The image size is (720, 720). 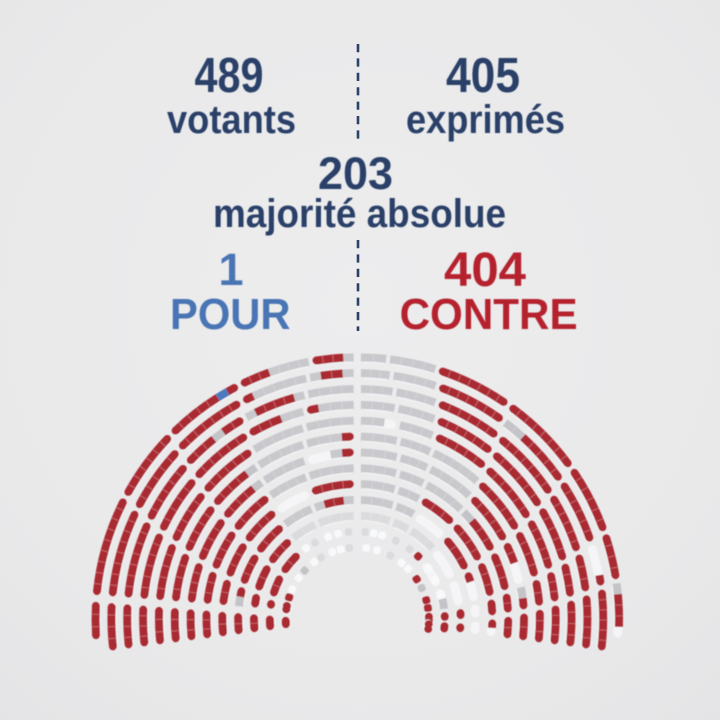 What do you see at coordinates (231, 120) in the screenshot?
I see `svg-text: votants` at bounding box center [231, 120].